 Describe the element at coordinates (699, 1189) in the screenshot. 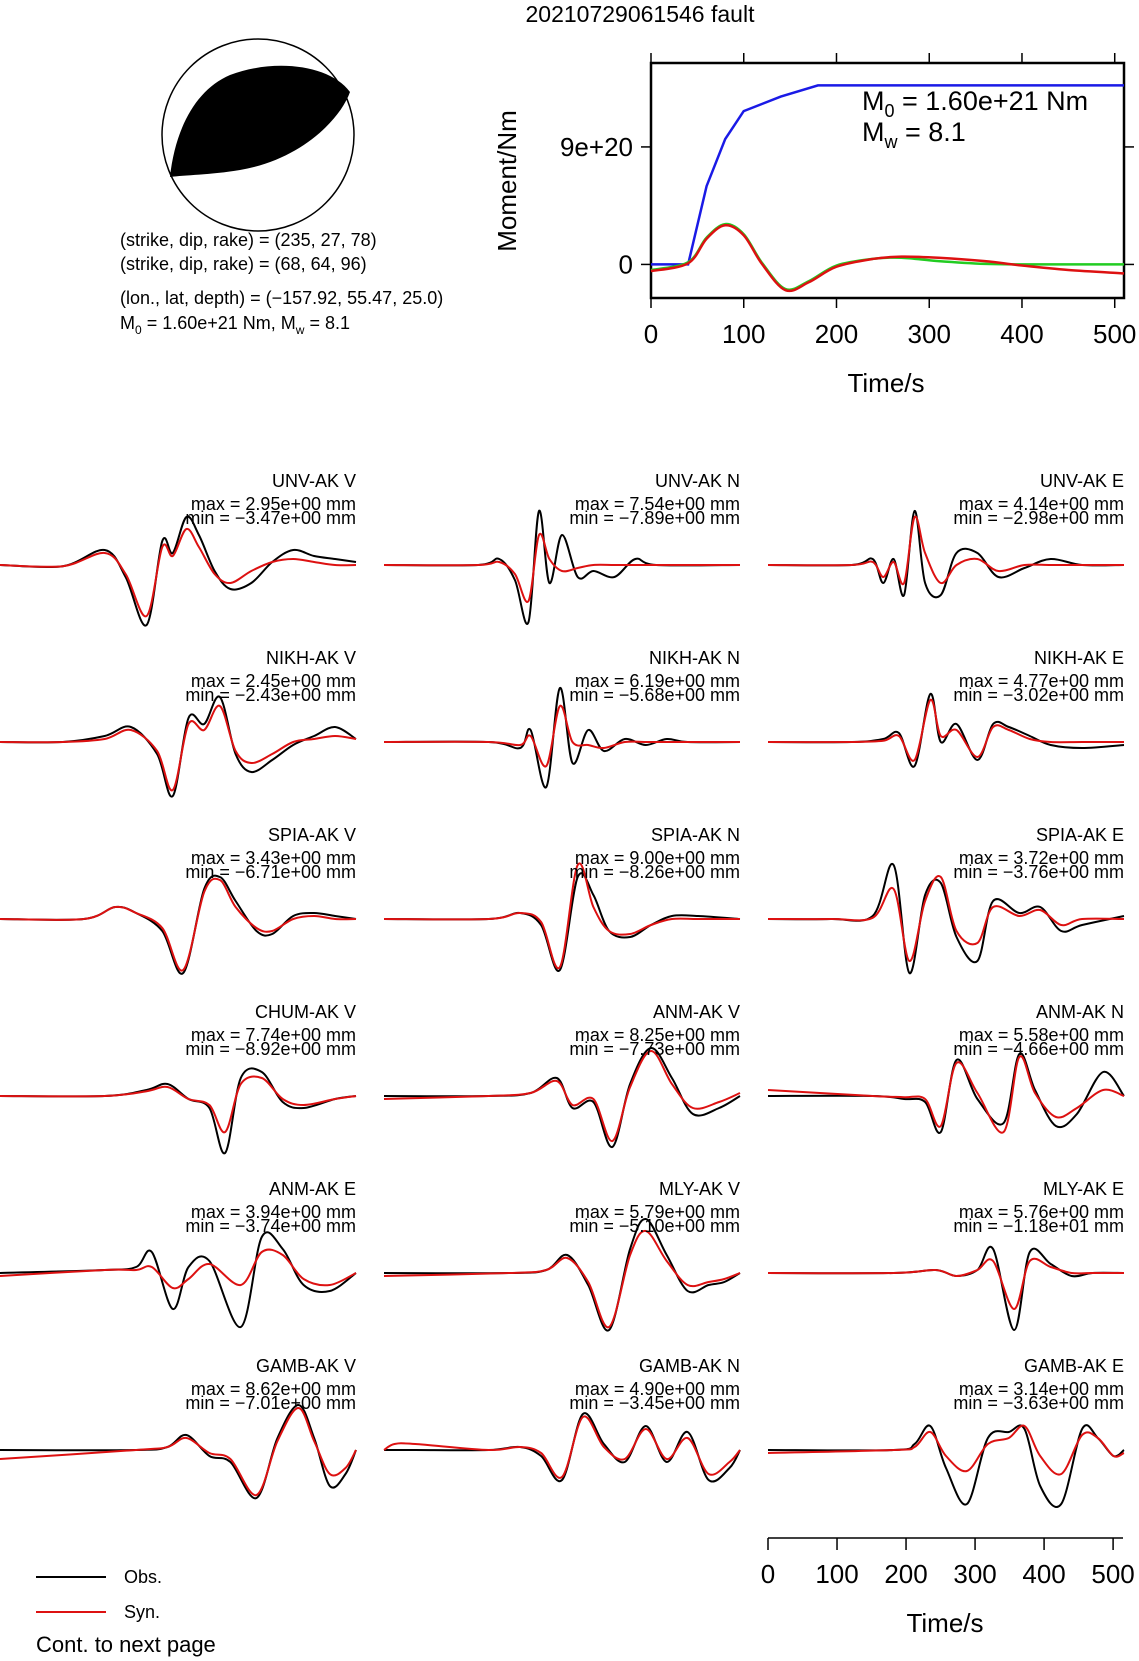

I see `station-label: MLY-AK V` at that location.